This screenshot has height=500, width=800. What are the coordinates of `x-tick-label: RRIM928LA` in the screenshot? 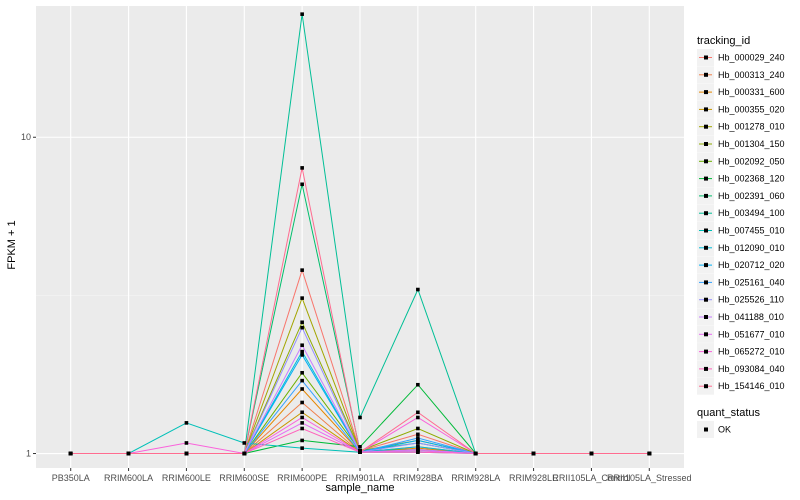 It's located at (475, 478).